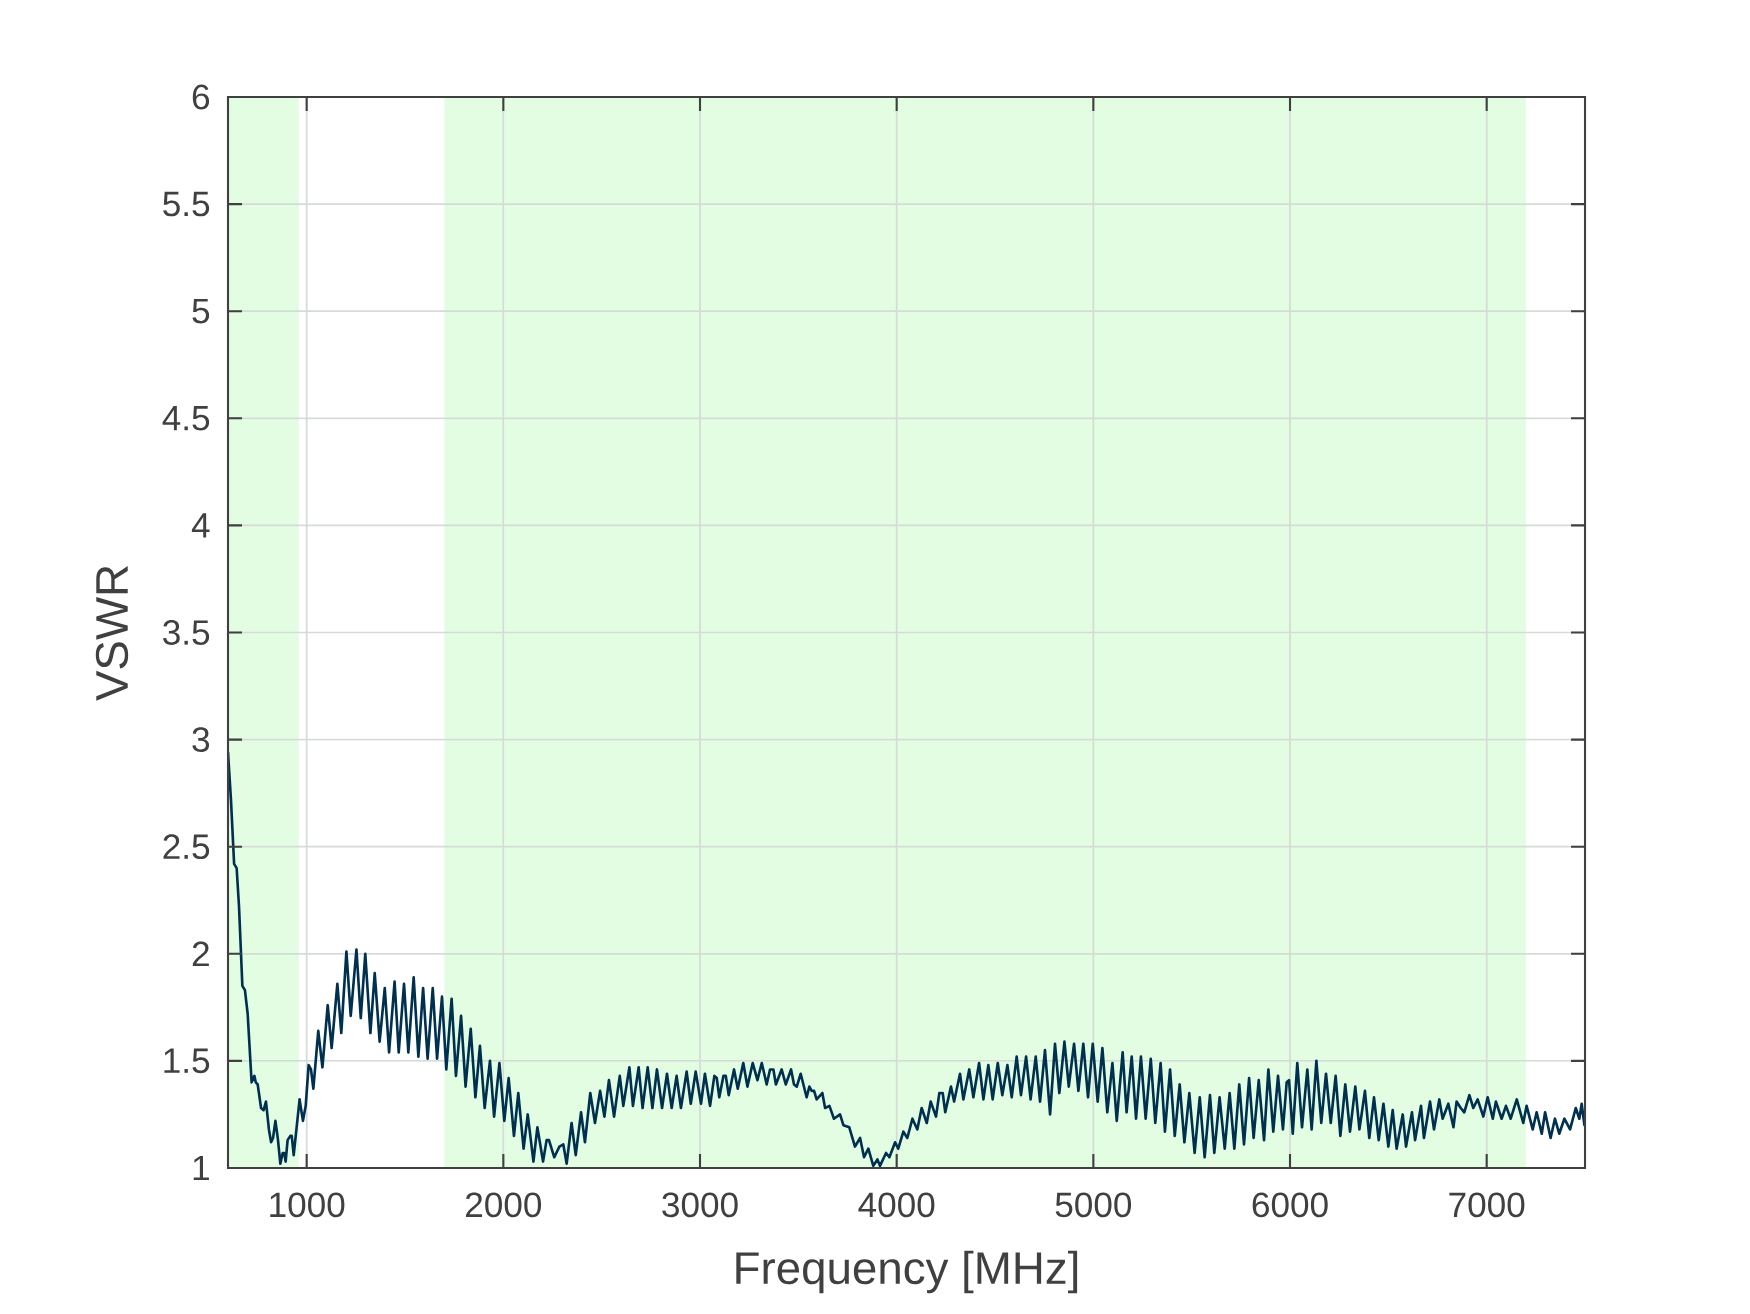  Describe the element at coordinates (112, 633) in the screenshot. I see `y-axis-title: VSWR` at that location.